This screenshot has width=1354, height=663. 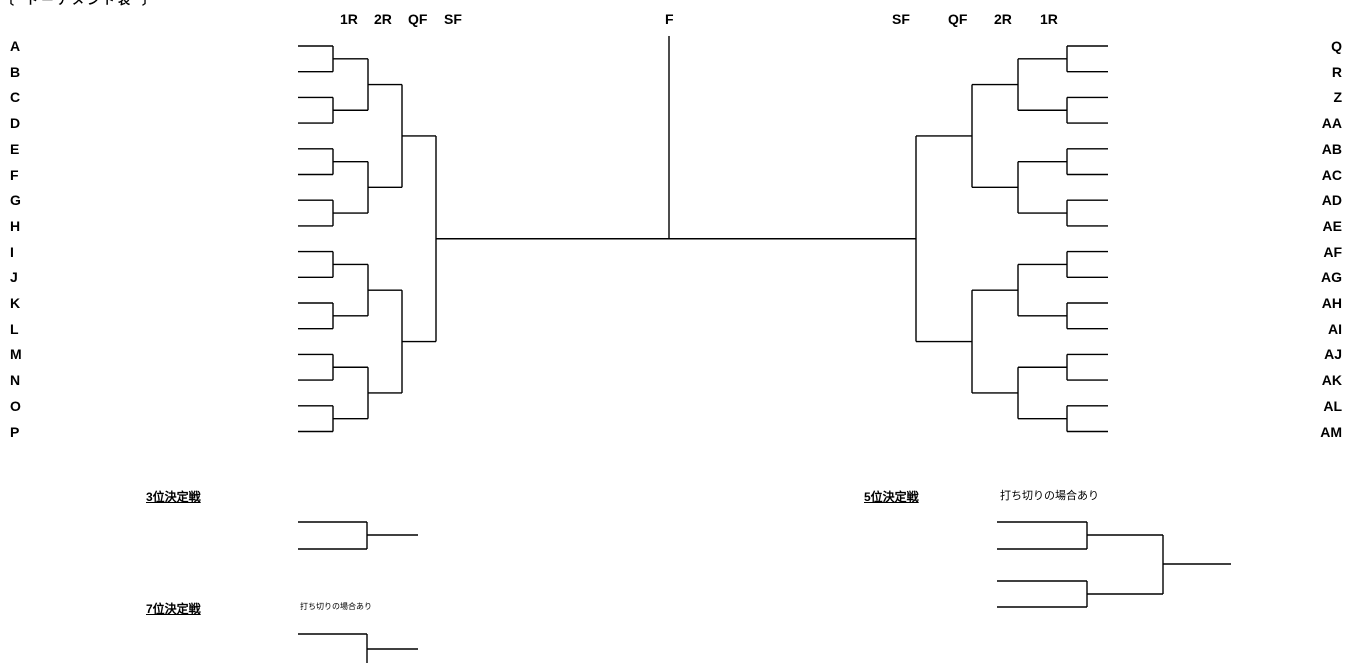 What do you see at coordinates (15, 97) in the screenshot?
I see `team-label-left: C` at bounding box center [15, 97].